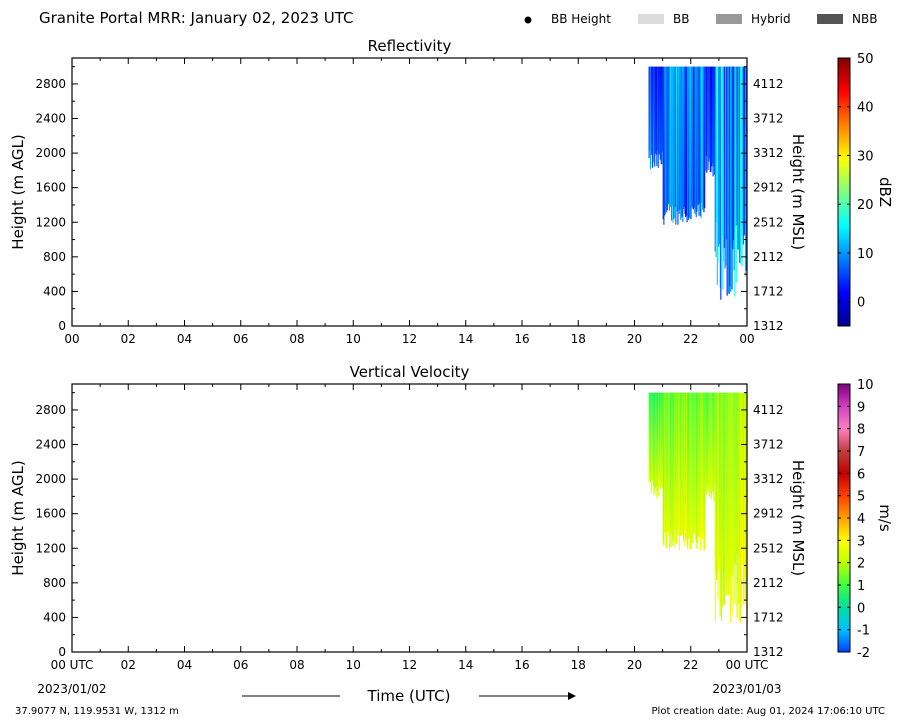  I want to click on legend-item: BB Height, so click(567, 19).